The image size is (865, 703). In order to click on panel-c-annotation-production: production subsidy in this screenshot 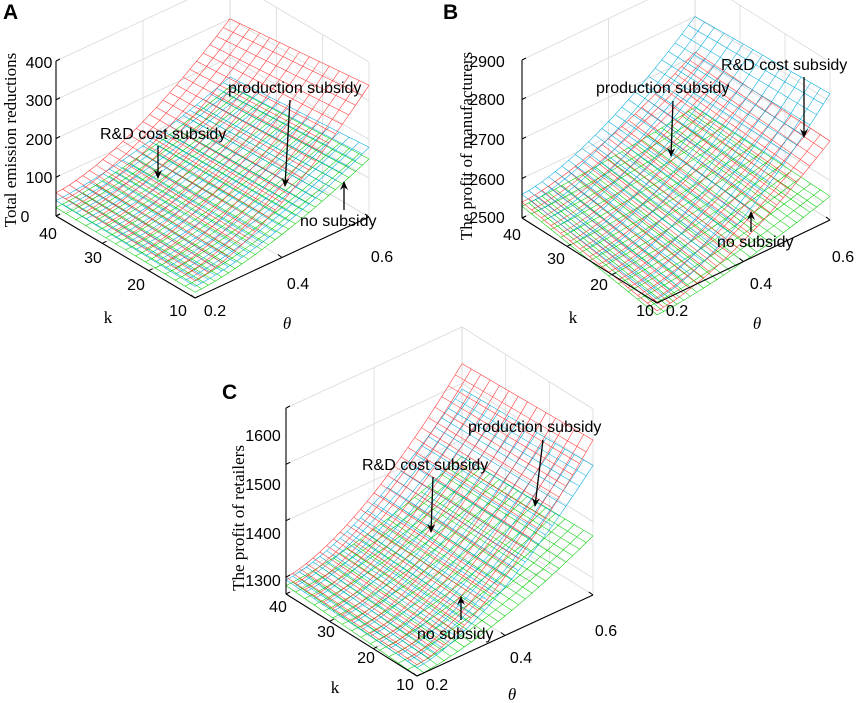, I will do `click(534, 427)`.